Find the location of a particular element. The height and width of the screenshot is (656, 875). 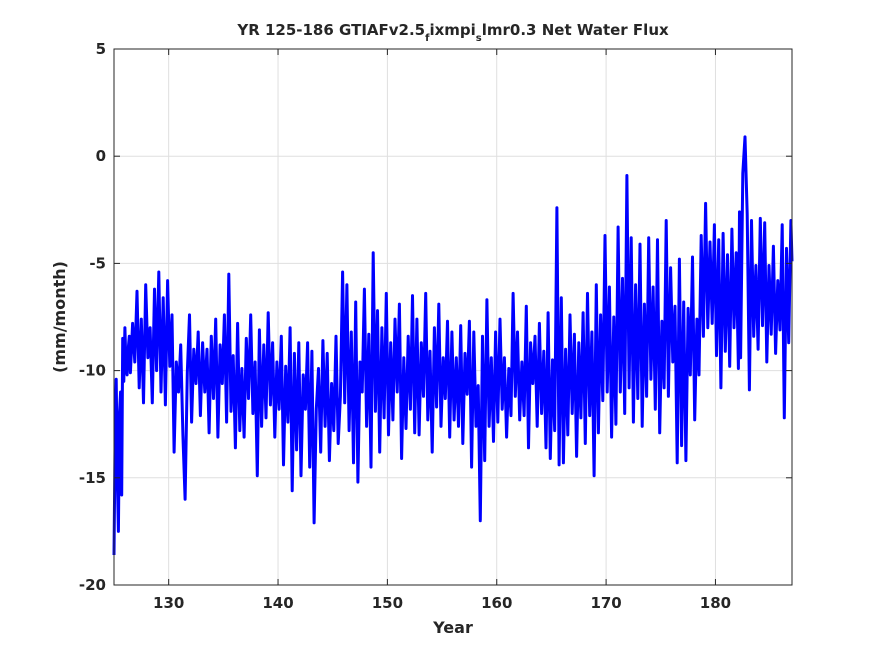

x-tick-label: 140 is located at coordinates (277, 603).